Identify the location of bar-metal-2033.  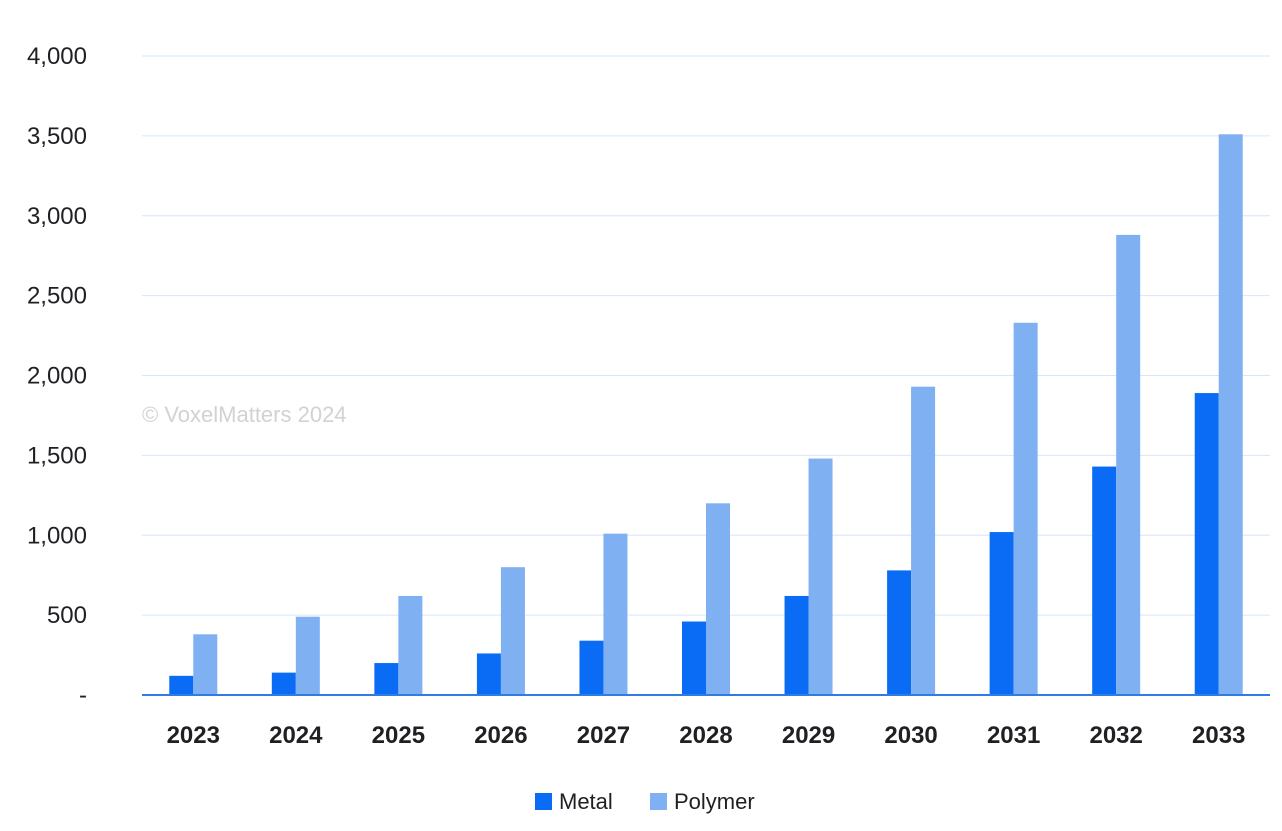
(1206, 544).